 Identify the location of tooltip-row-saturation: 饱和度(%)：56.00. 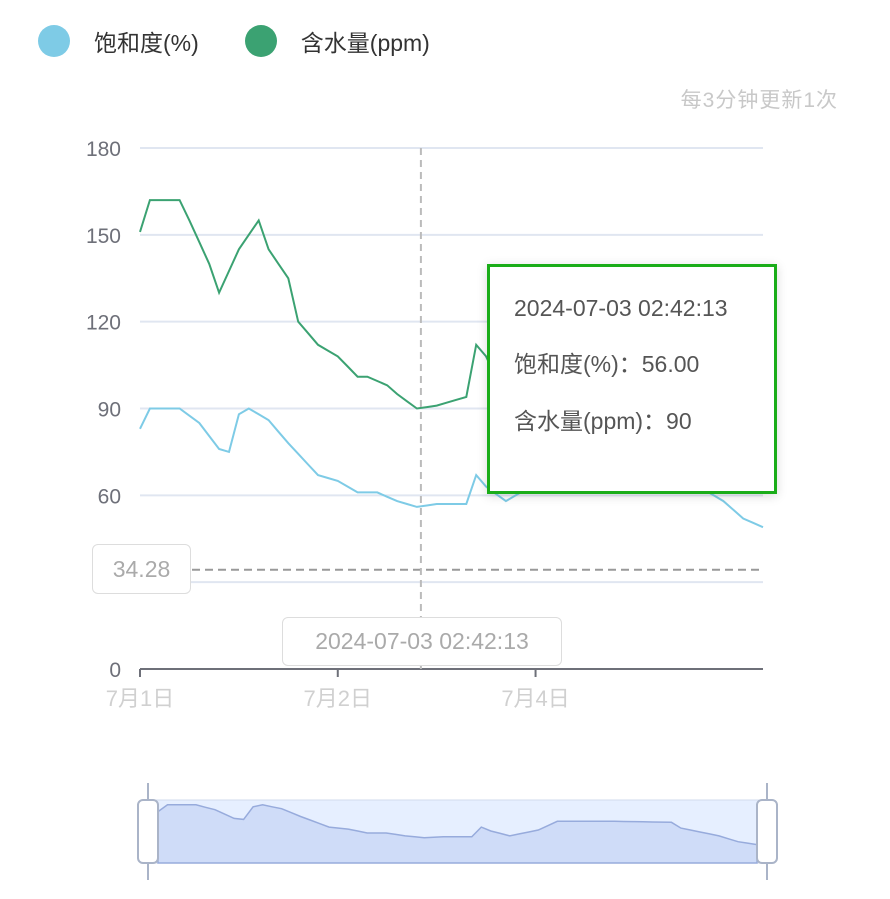
(607, 364).